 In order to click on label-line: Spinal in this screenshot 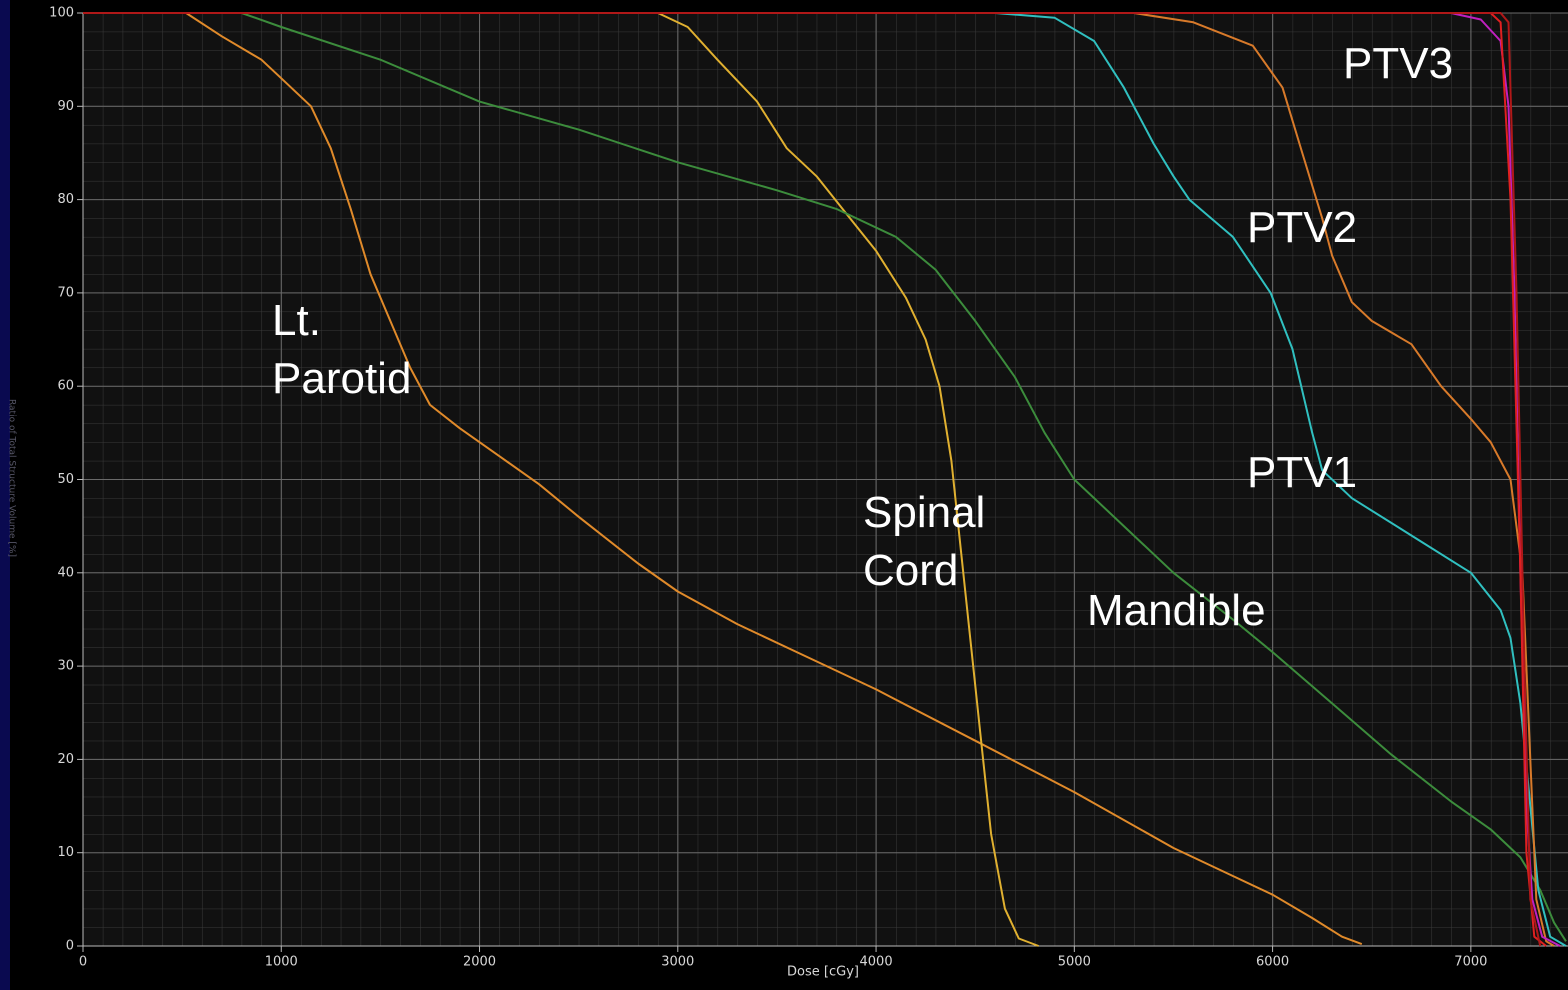, I will do `click(930, 512)`.